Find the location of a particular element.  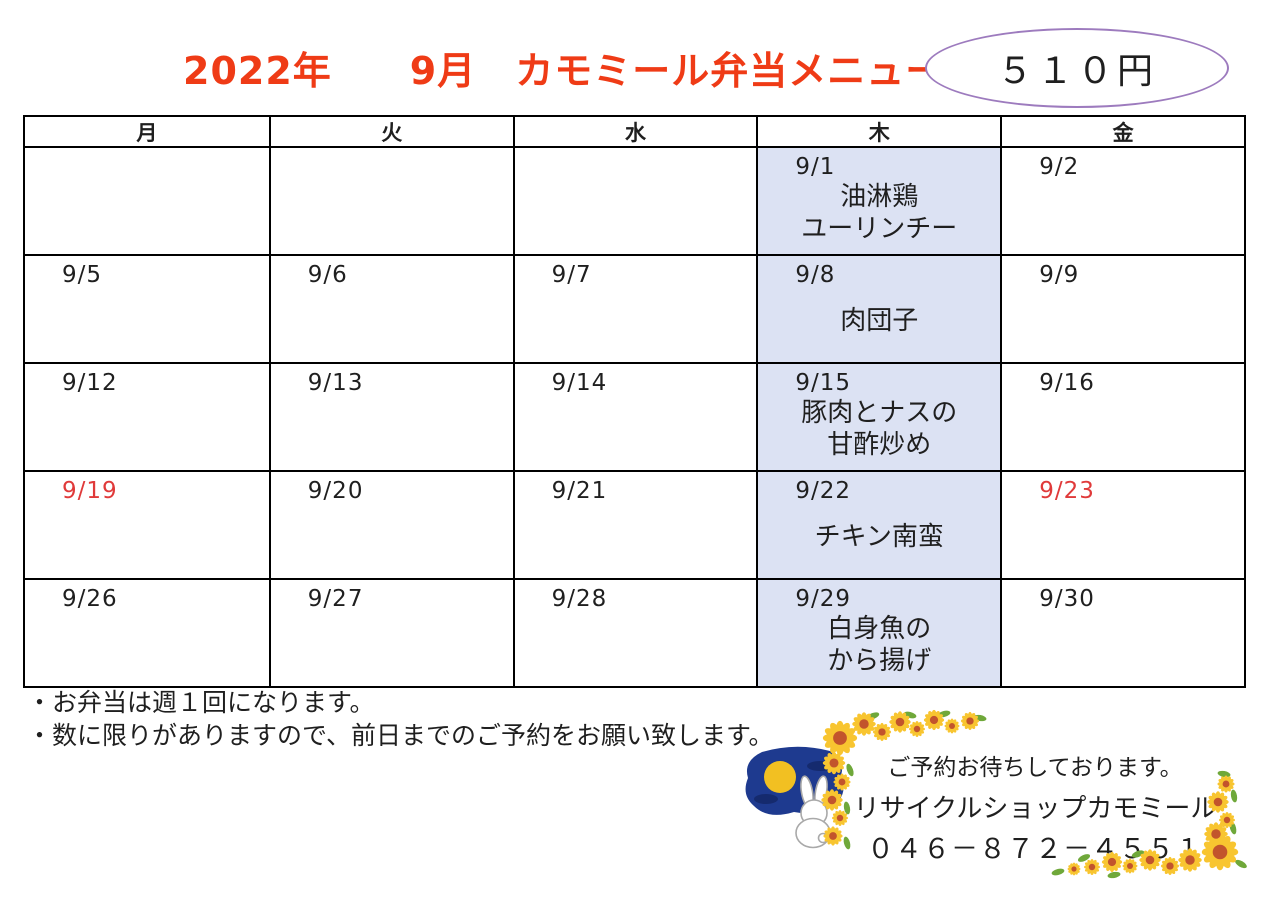

calendar-day-cell: 9/8 肉団子 is located at coordinates (878, 308).